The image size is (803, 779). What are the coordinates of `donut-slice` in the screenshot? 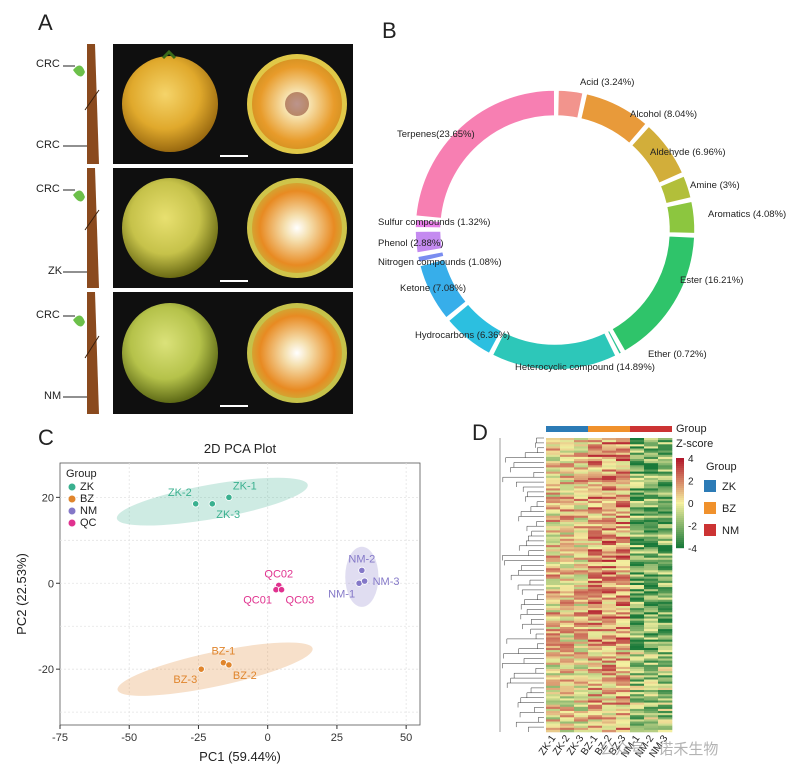 It's located at (428, 223).